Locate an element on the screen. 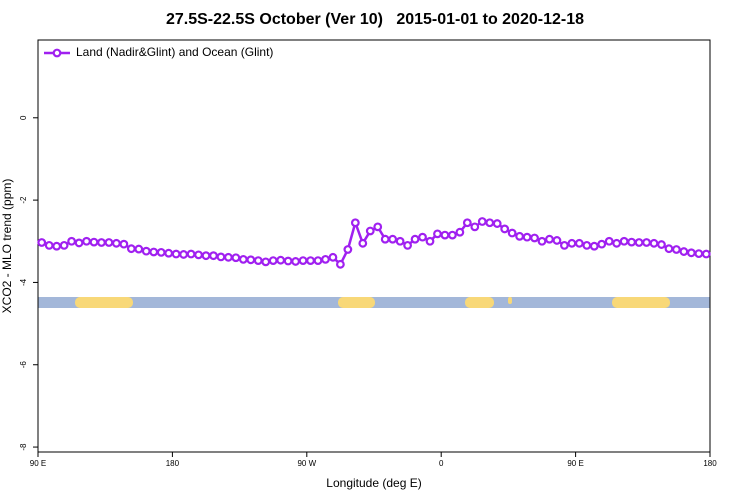 This screenshot has height=500, width=750. x-axis-title: Longitude (deg E) is located at coordinates (373, 483).